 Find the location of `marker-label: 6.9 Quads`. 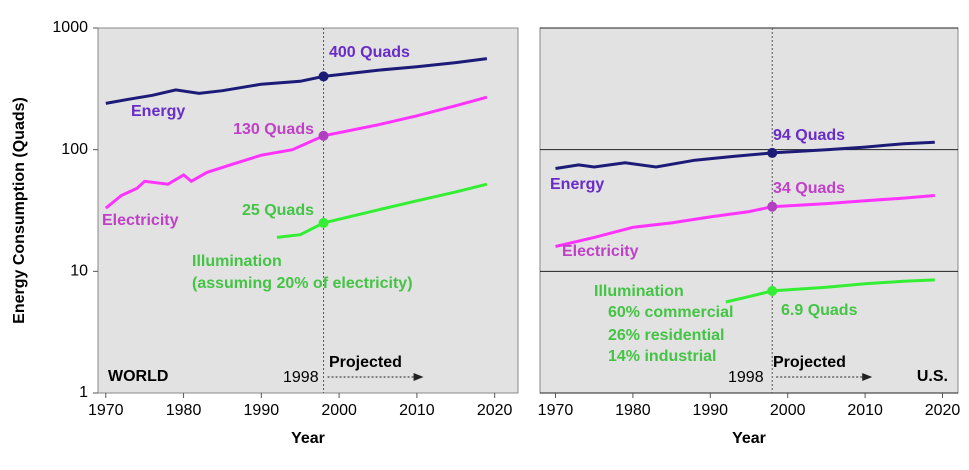

marker-label: 6.9 Quads is located at coordinates (819, 310).